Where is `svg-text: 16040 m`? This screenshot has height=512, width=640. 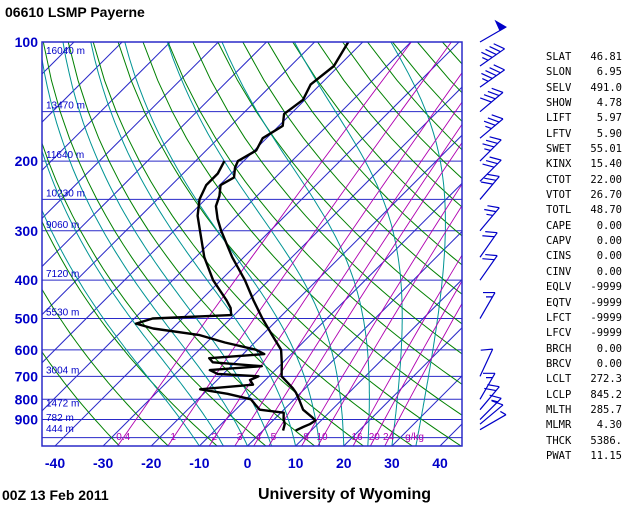 svg-text: 16040 m is located at coordinates (65, 51).